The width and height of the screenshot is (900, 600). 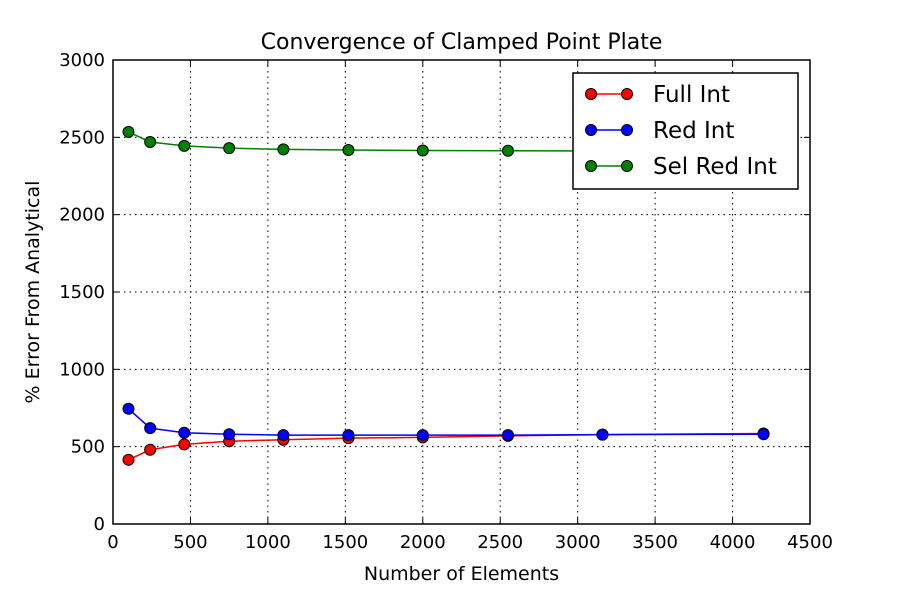 What do you see at coordinates (691, 95) in the screenshot?
I see `legend-label: Full Int` at bounding box center [691, 95].